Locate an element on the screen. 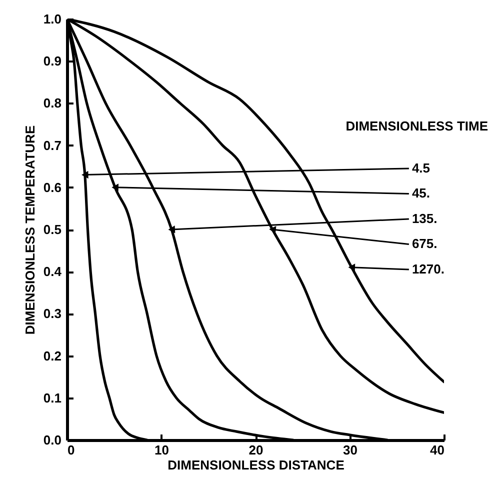 This screenshot has width=492, height=479. x-axis-title: DIMENSIONLESS DISTANCE is located at coordinates (256, 465).